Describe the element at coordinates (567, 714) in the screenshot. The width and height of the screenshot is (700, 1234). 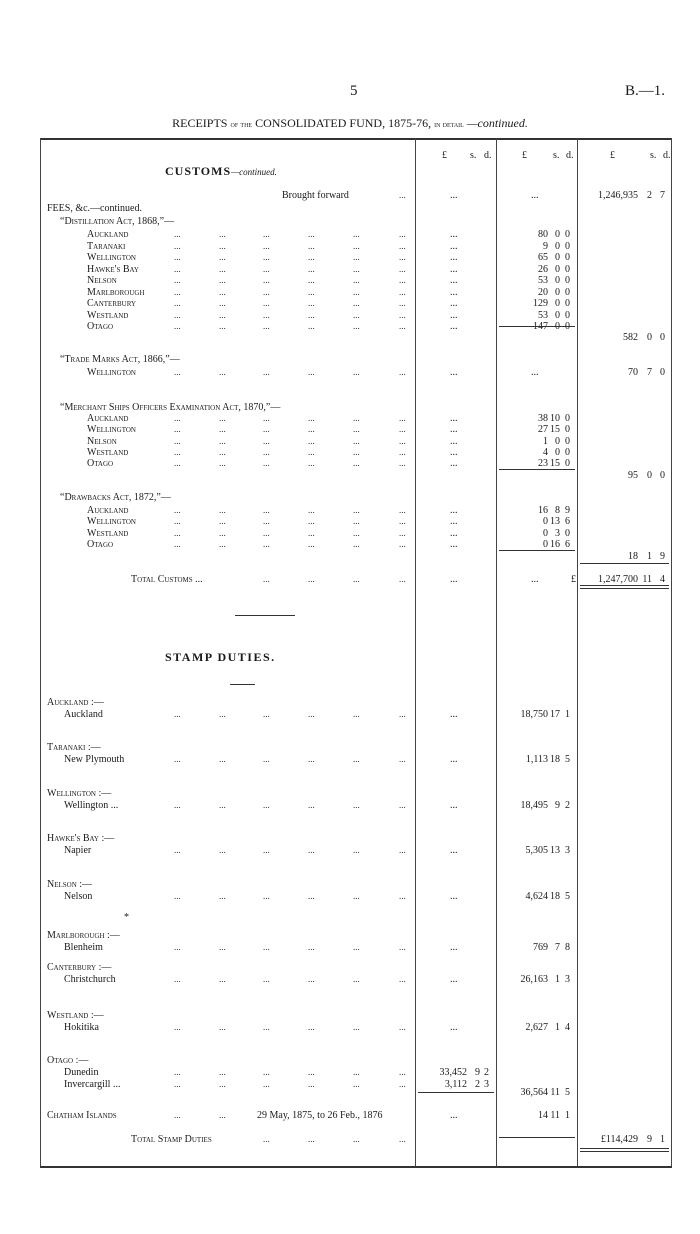
I see `col2-pence: 1` at that location.